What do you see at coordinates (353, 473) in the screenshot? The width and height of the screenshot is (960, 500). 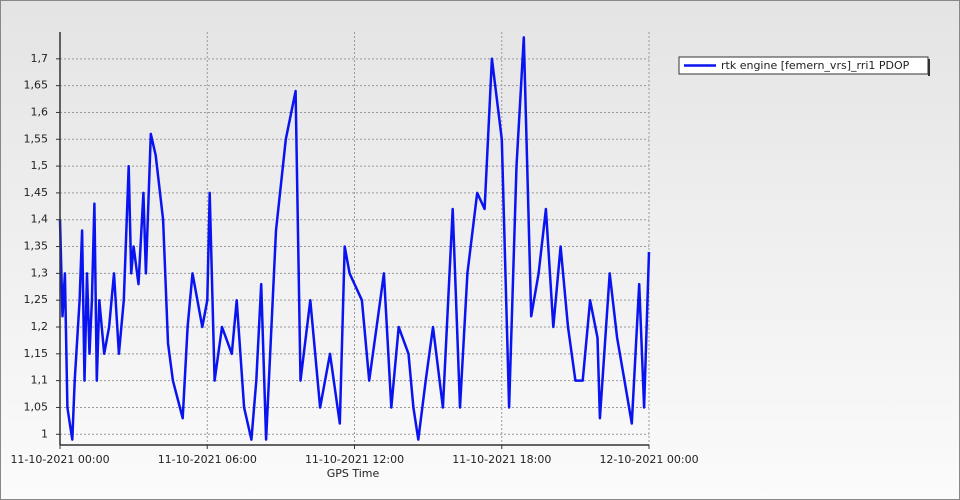 I see `x-axis-title: GPS Time` at bounding box center [353, 473].